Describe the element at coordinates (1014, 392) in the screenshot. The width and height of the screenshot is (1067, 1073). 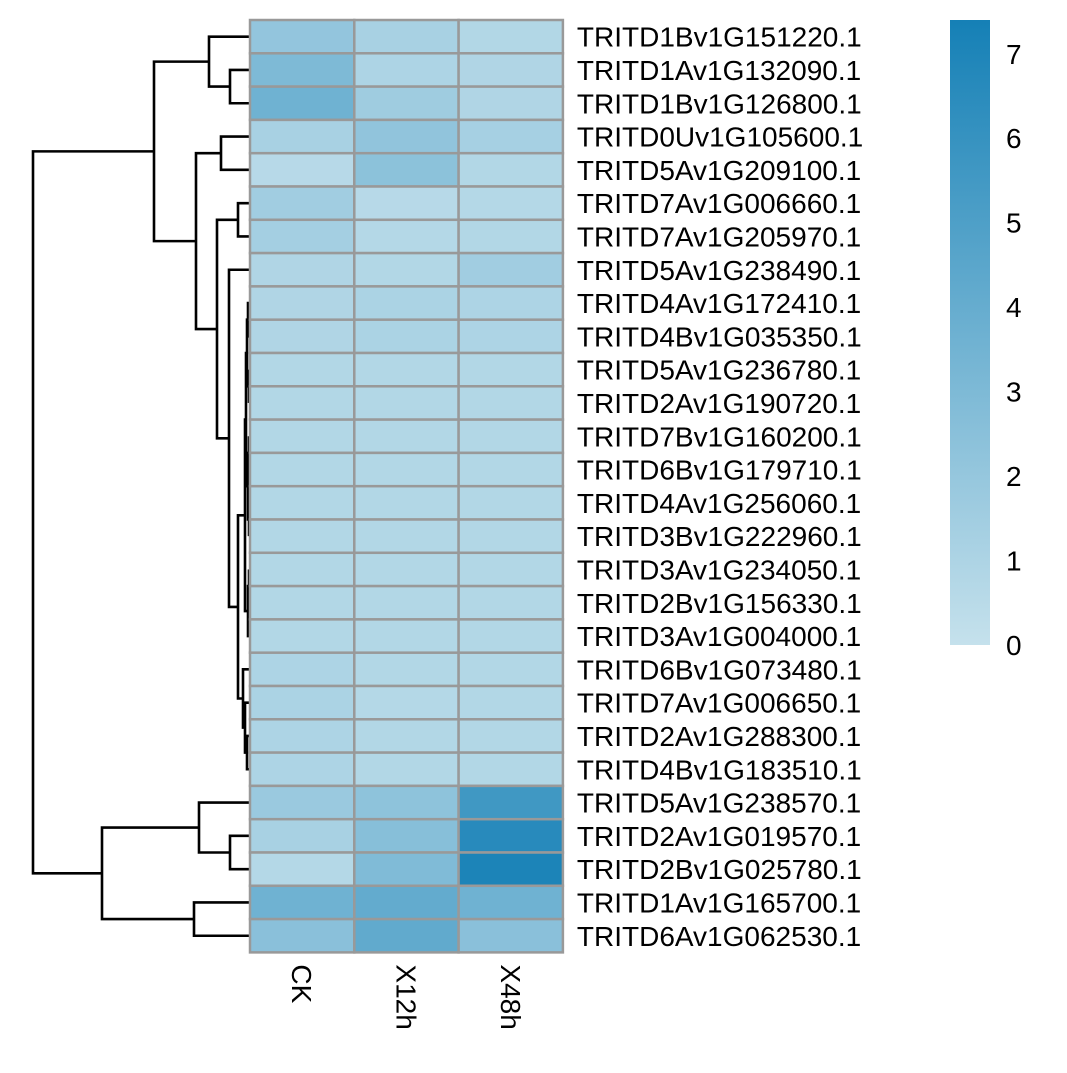
I see `legend-tick-label: 3` at that location.